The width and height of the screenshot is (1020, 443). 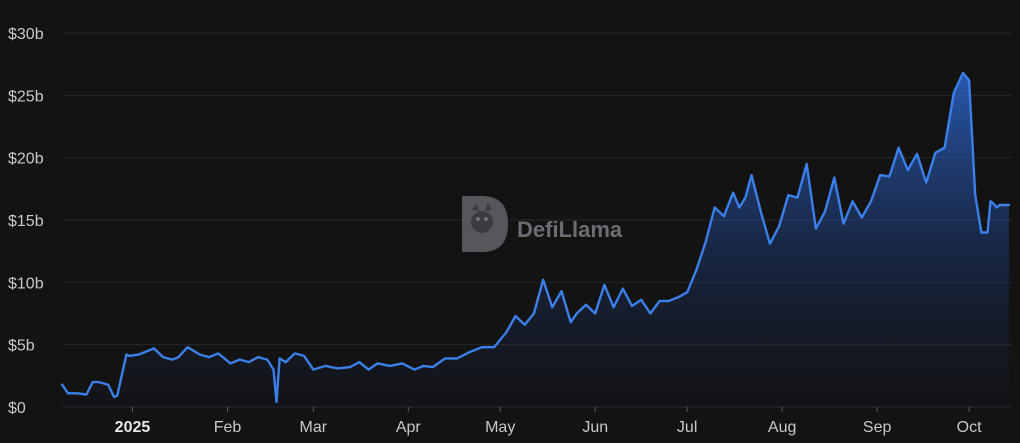 I want to click on y-tick-label: $25b, so click(x=26, y=96).